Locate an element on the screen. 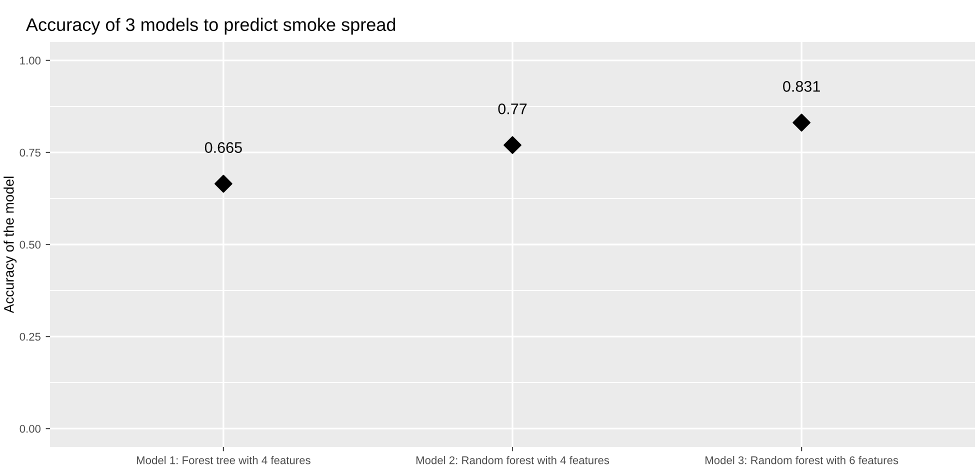 The height and width of the screenshot is (472, 980). data-label: 0.77 is located at coordinates (512, 108).